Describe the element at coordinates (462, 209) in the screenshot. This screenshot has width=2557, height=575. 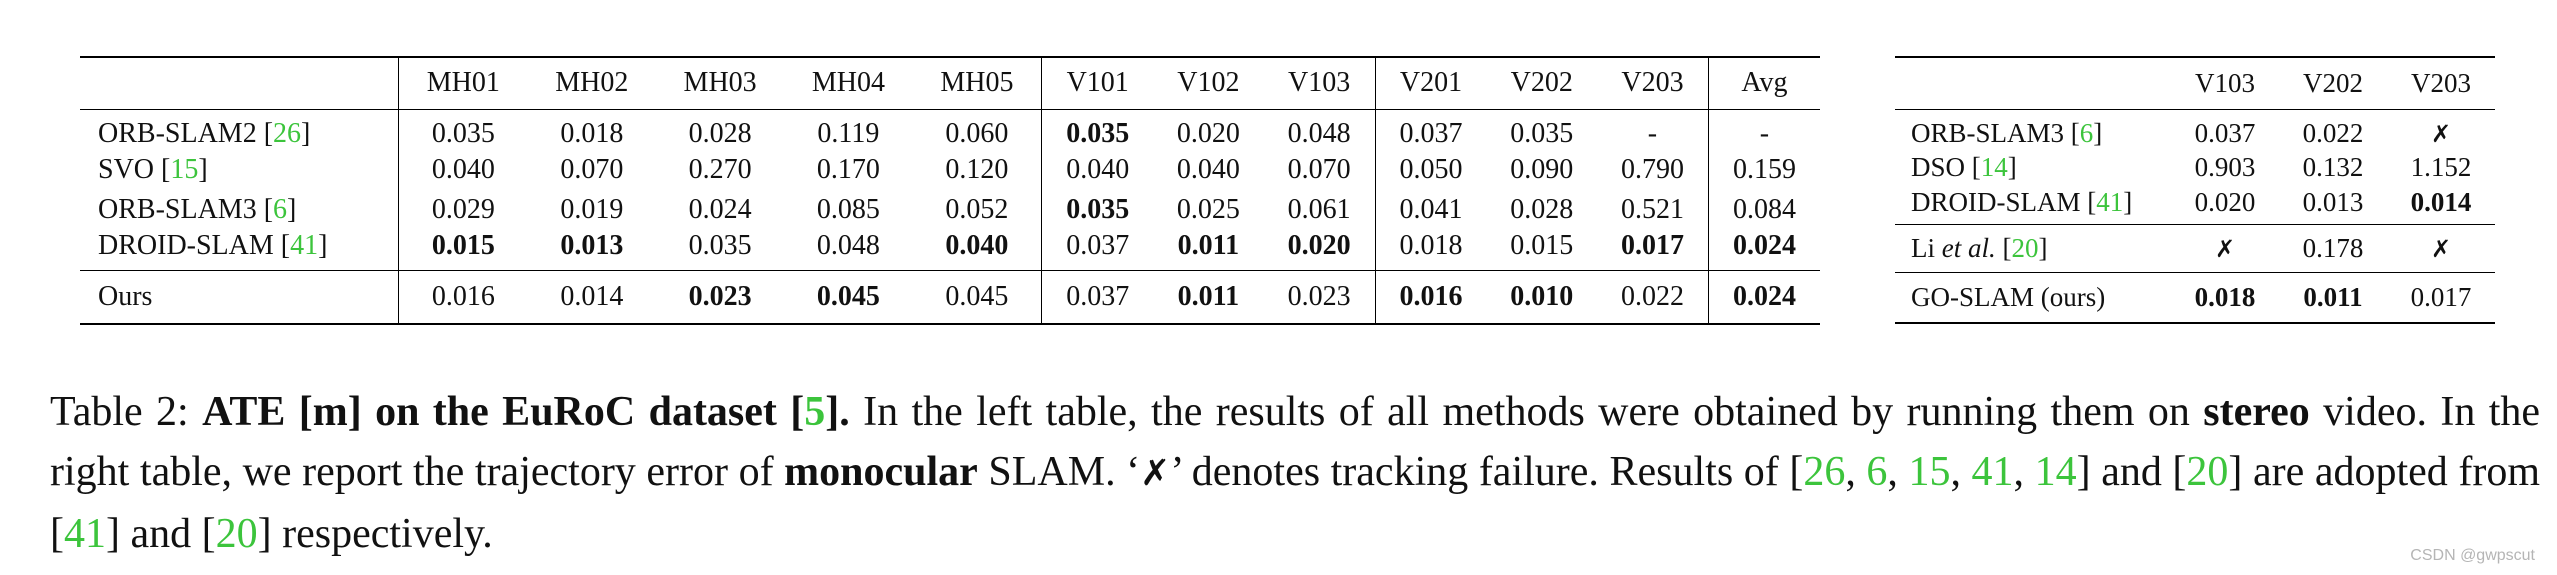
I see `table-cell: 0.029` at that location.